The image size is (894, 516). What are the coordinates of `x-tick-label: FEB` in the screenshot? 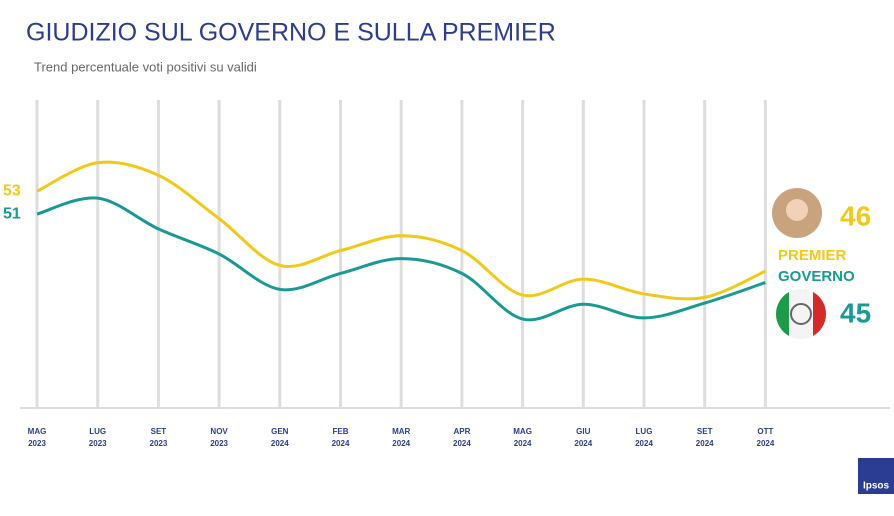 It's located at (341, 431).